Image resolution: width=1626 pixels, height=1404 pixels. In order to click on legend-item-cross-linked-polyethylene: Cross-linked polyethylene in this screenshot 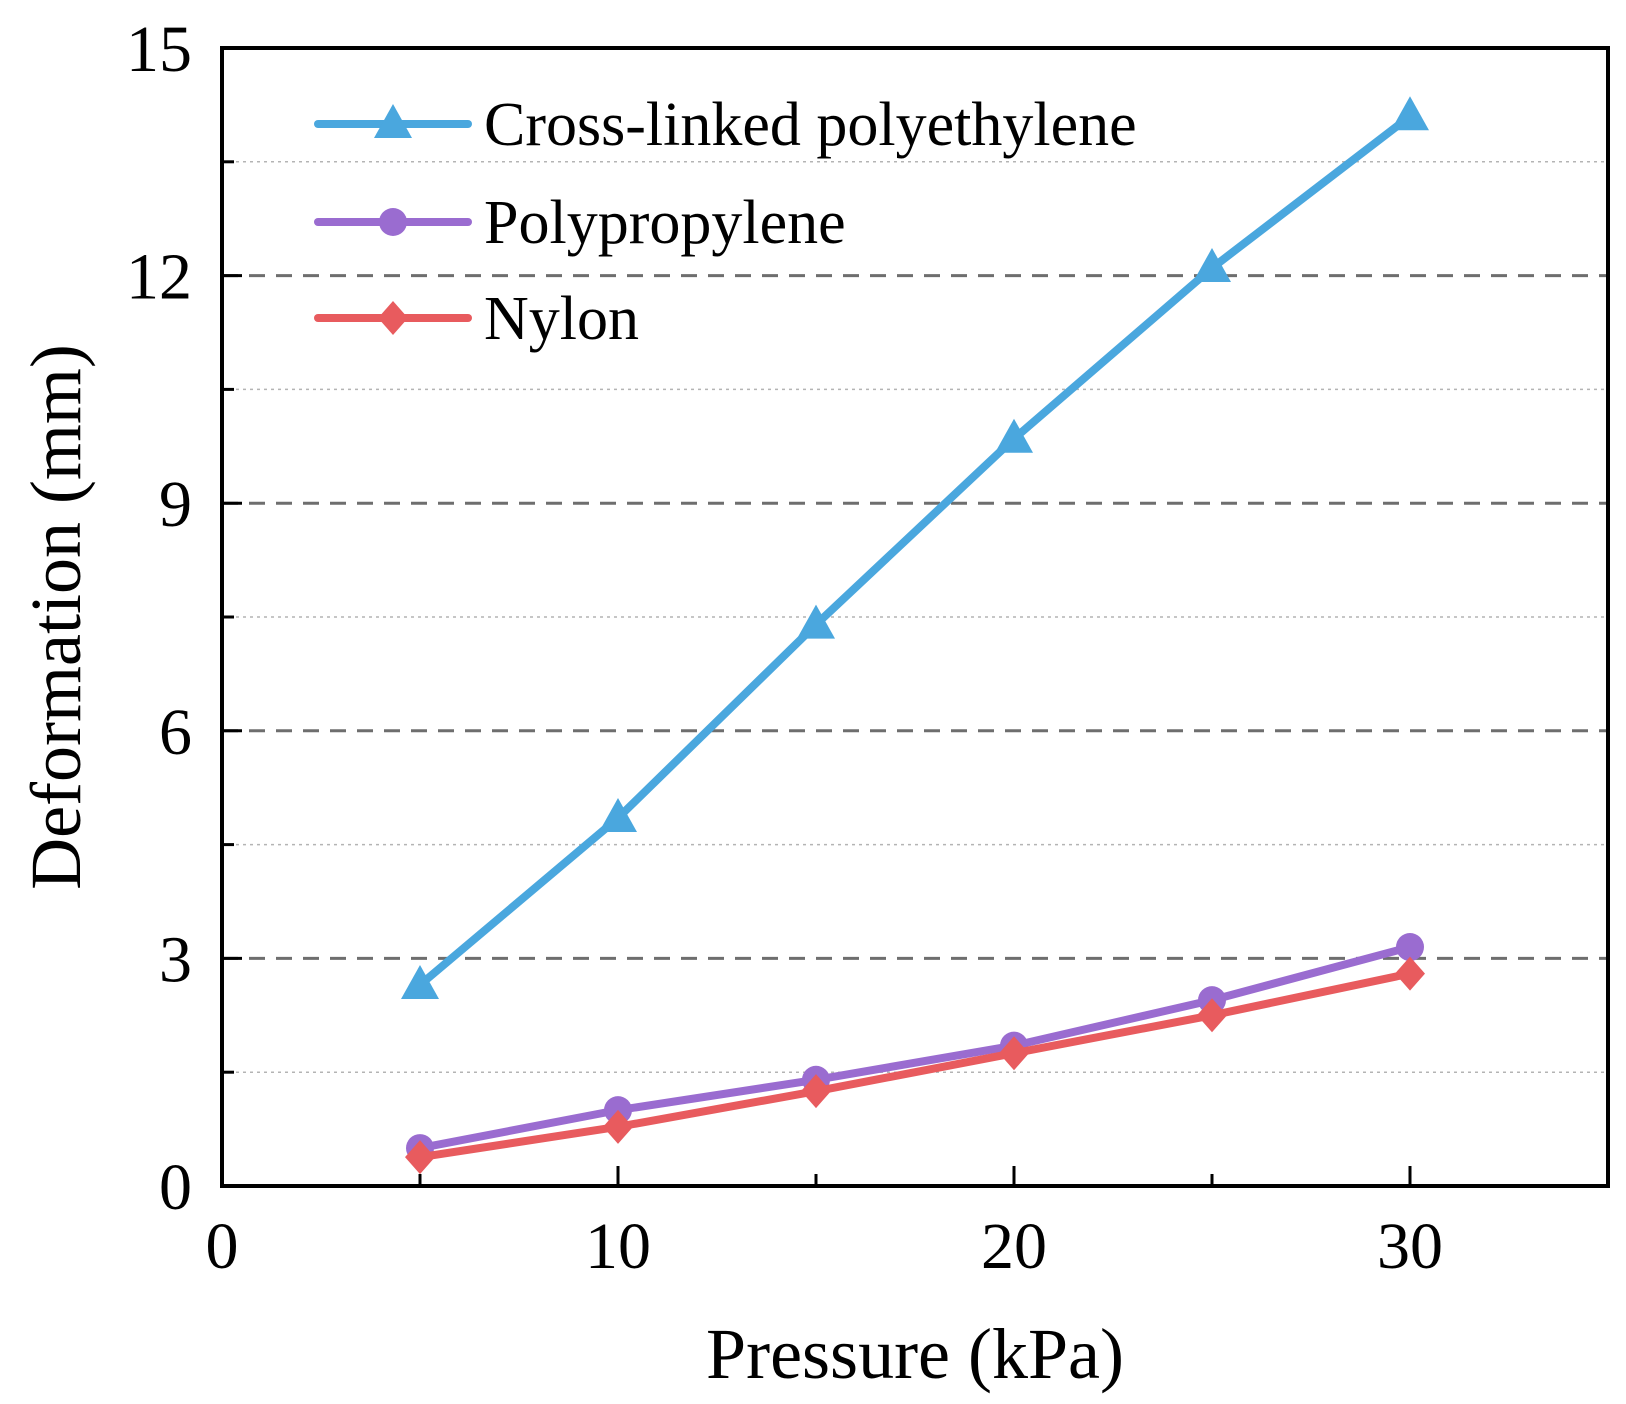, I will do `click(725, 125)`.